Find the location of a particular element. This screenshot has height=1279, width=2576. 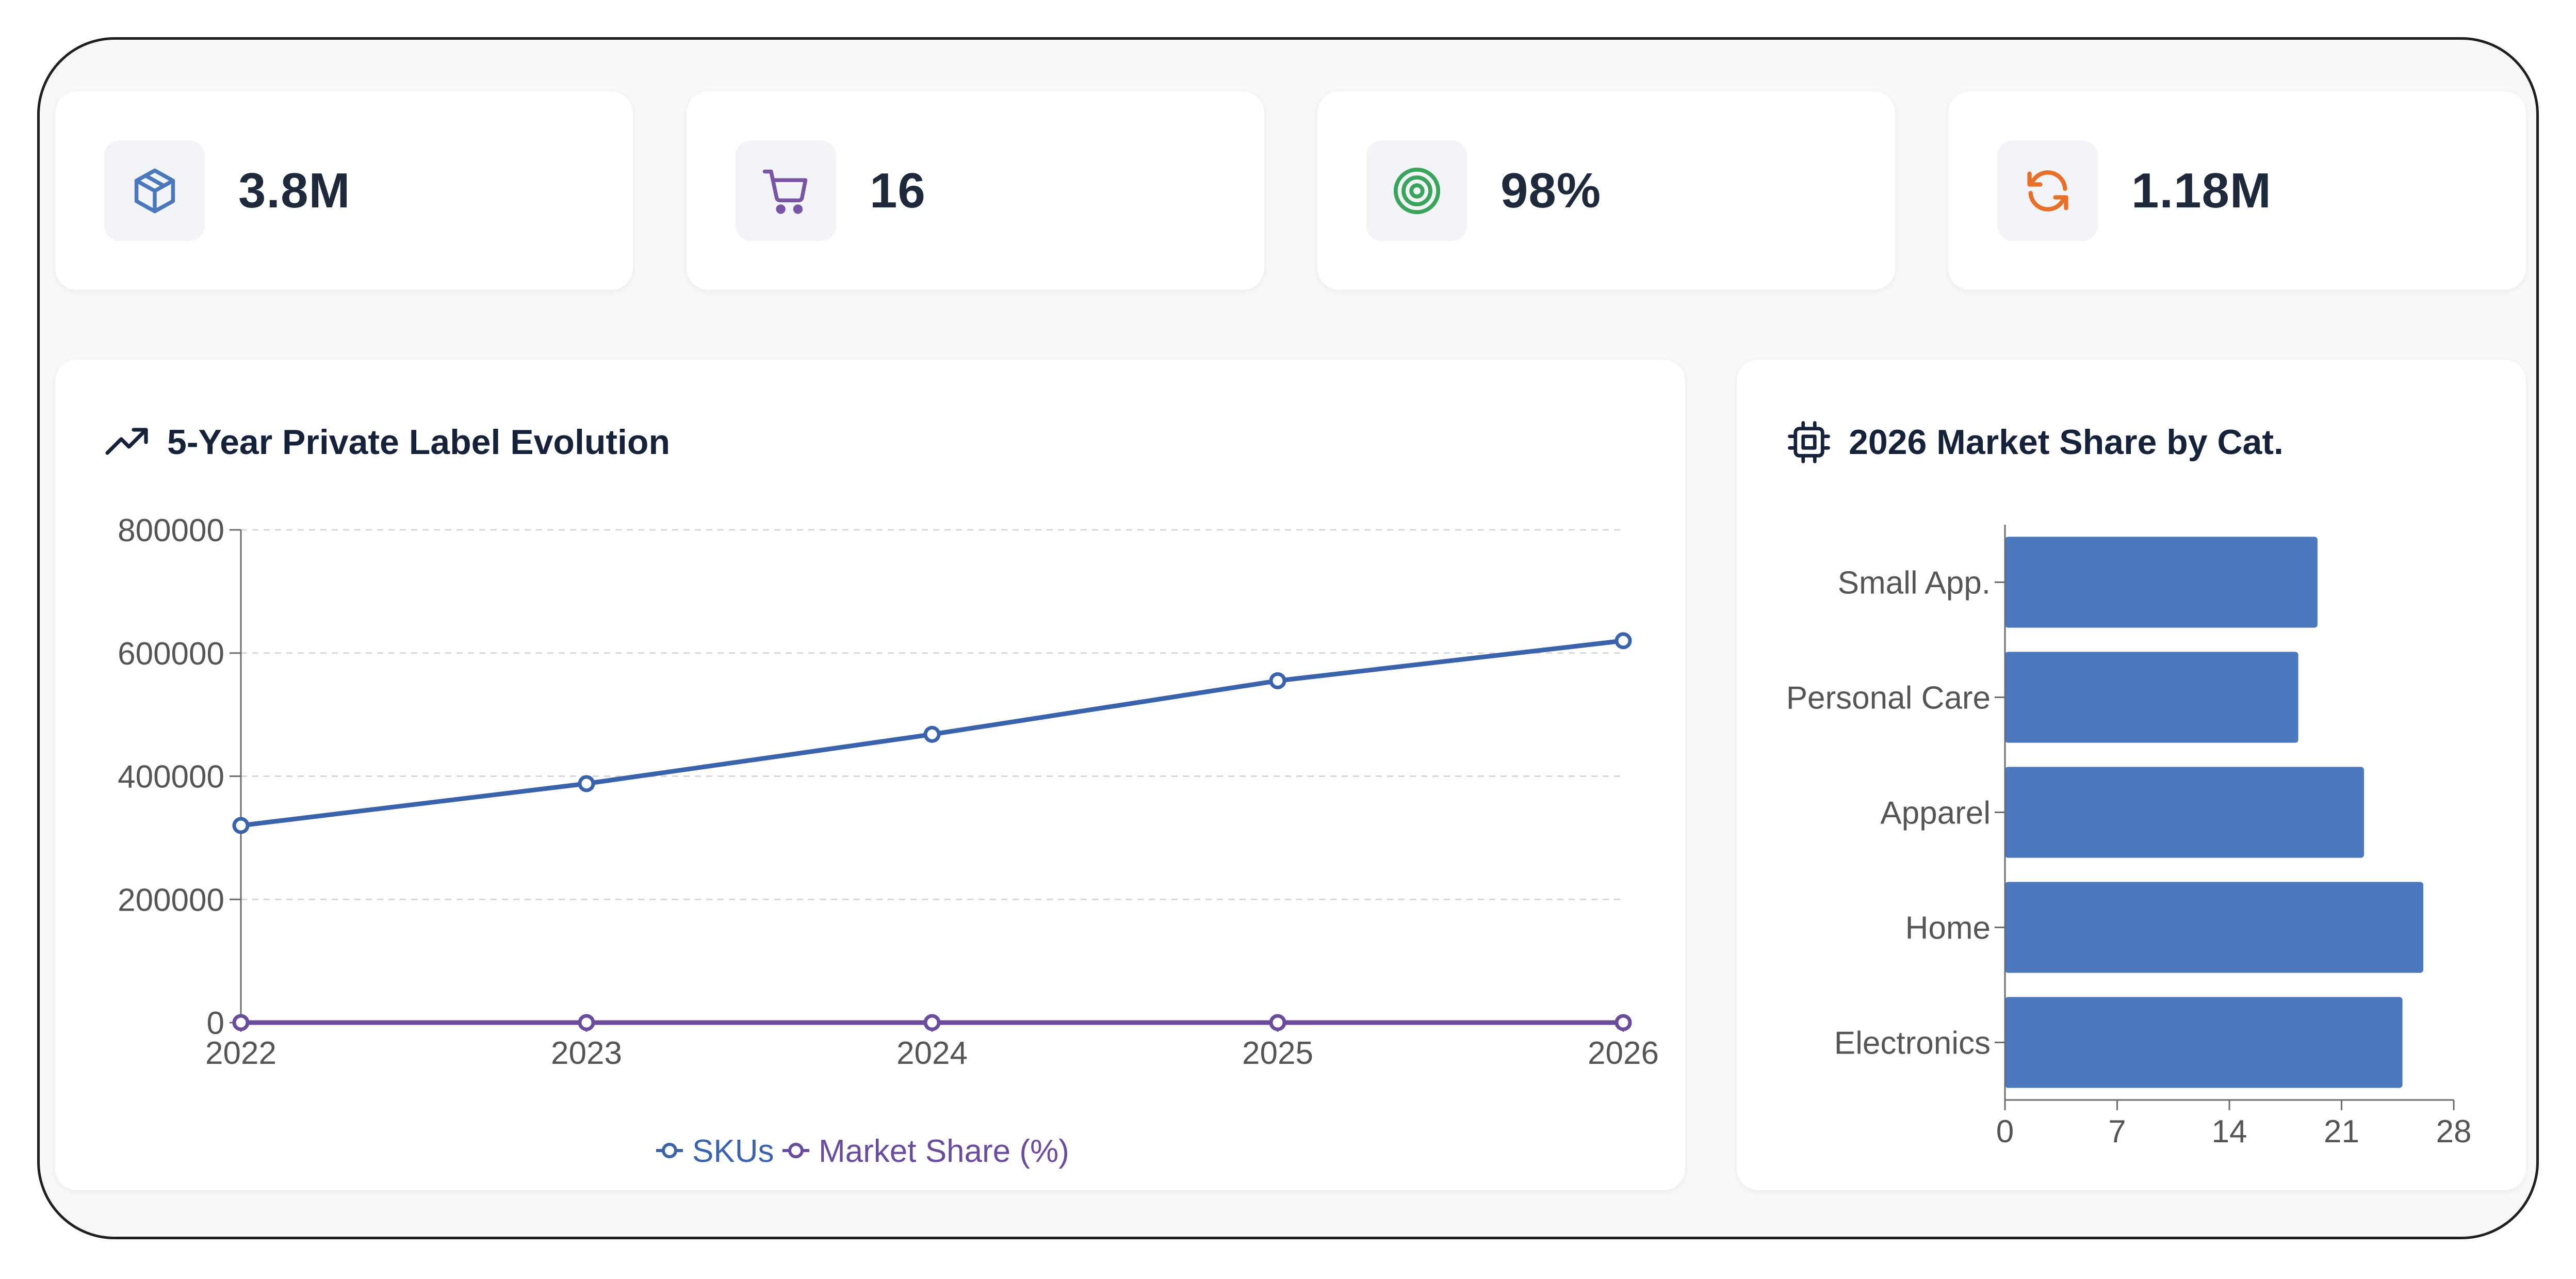

panel-title: 5-Year Private Label Evolution is located at coordinates (387, 442).